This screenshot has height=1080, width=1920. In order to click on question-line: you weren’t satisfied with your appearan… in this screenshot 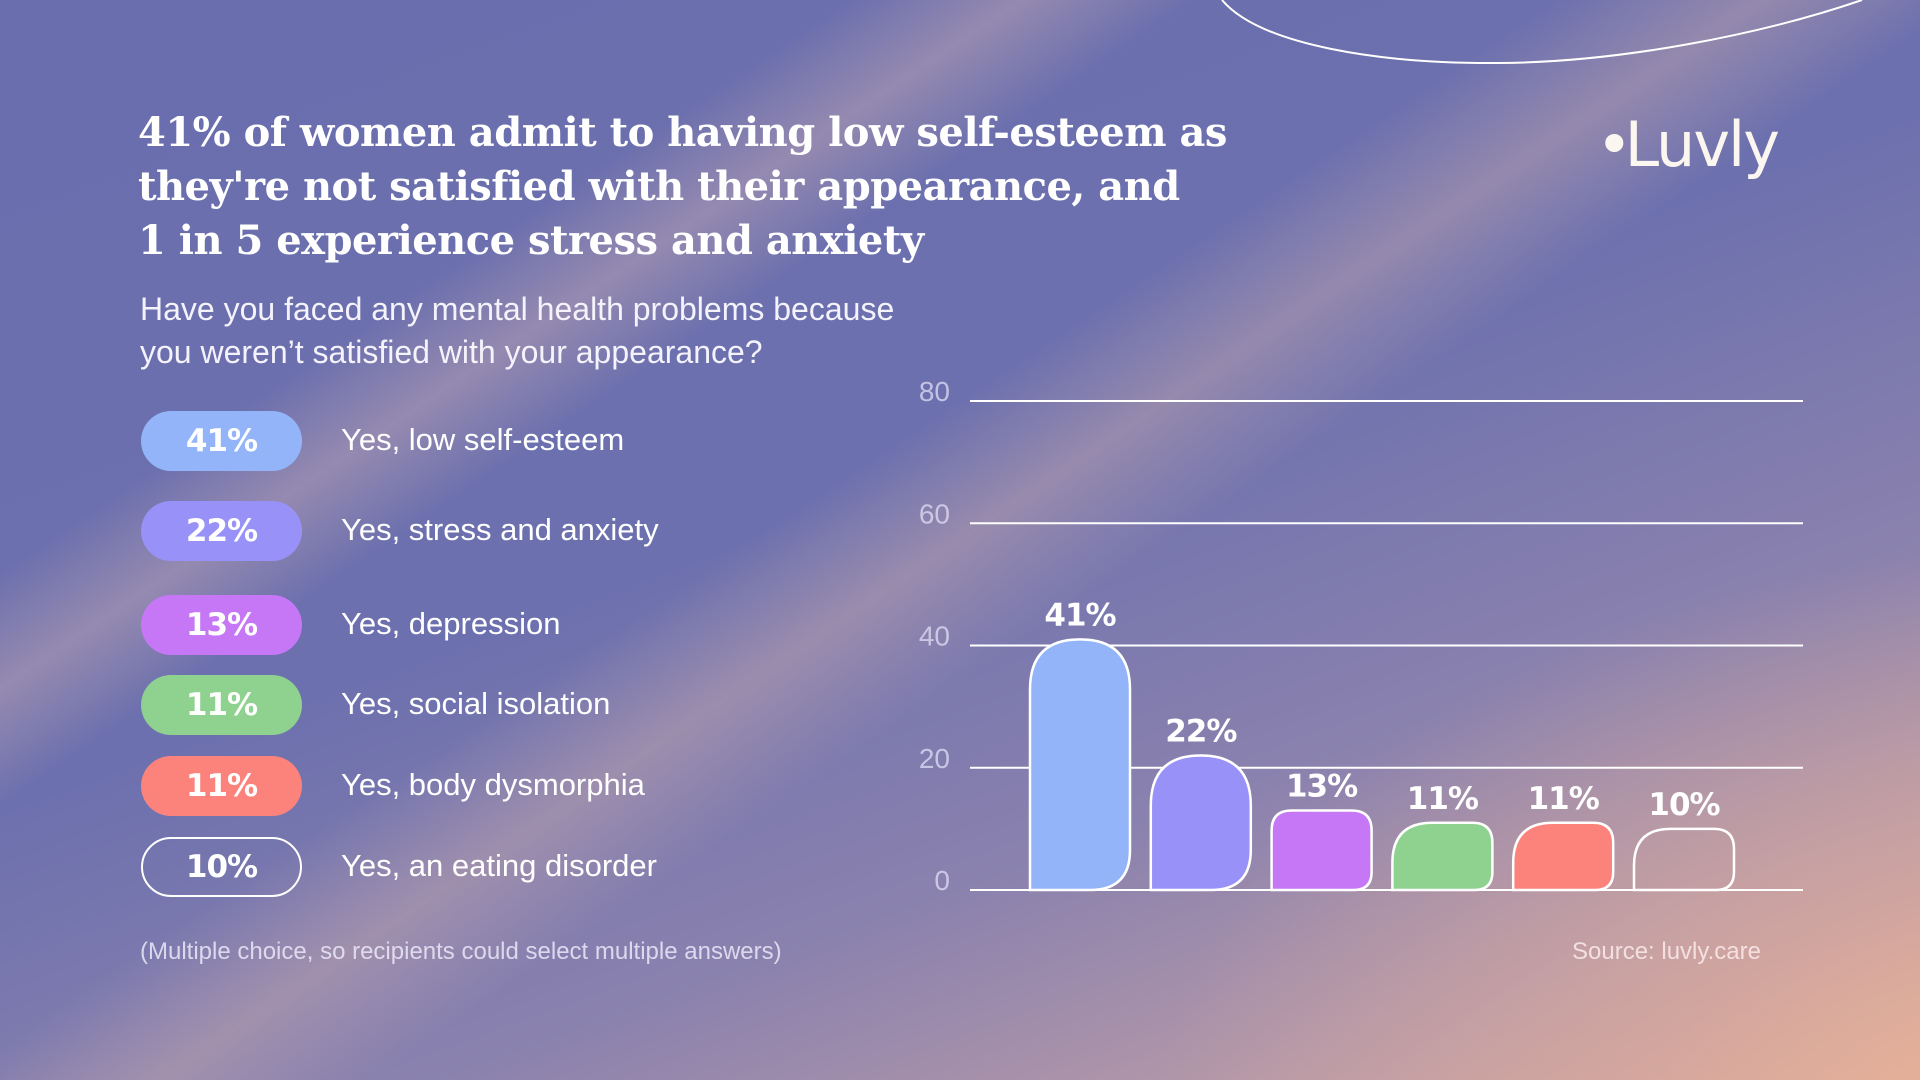, I will do `click(451, 352)`.